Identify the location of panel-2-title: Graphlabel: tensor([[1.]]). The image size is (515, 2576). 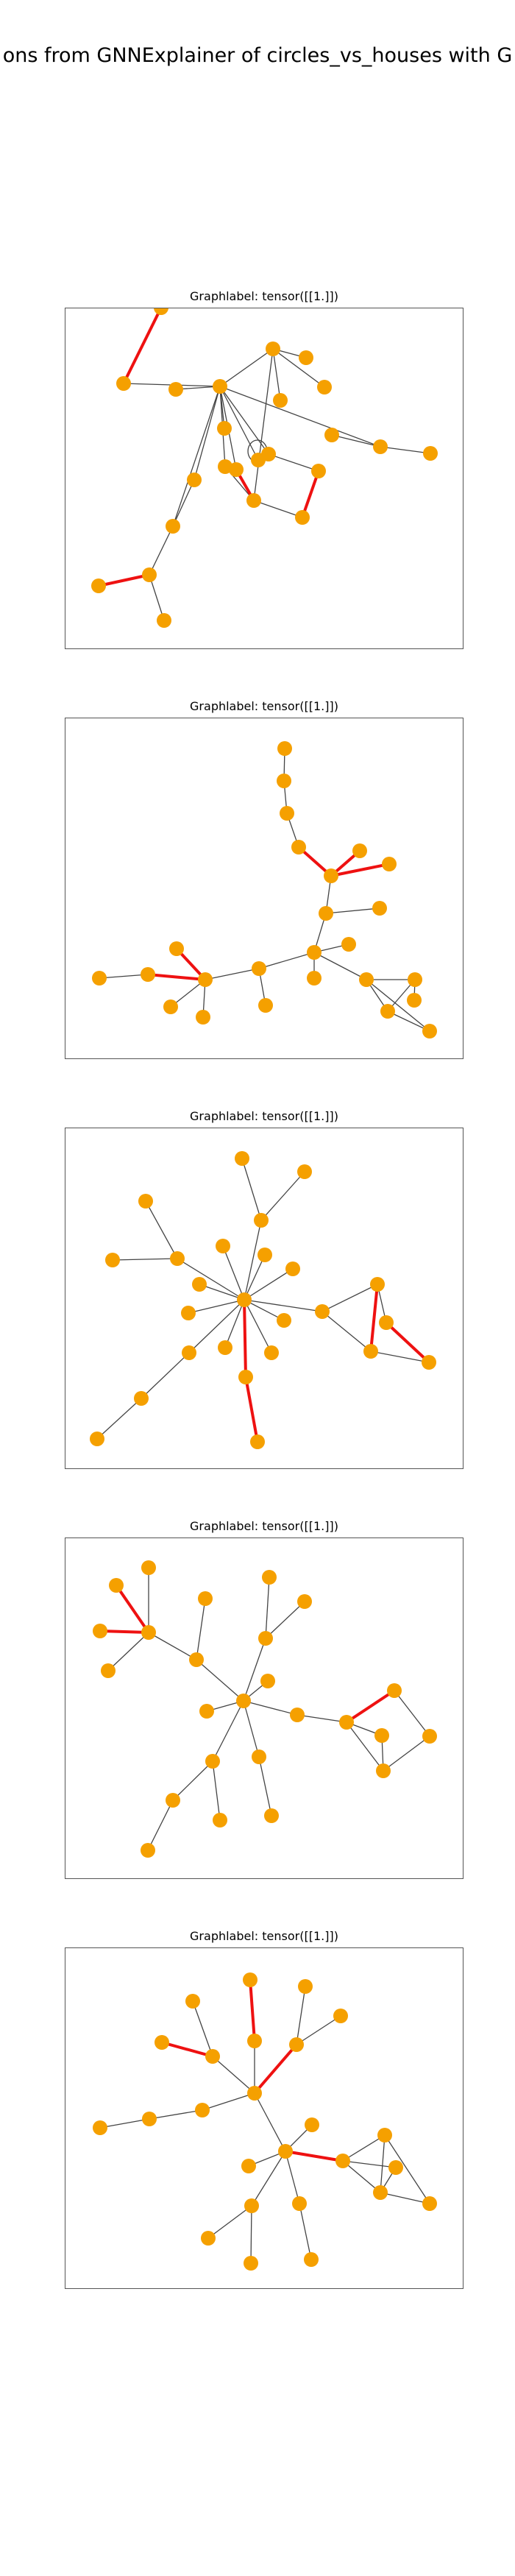
(264, 706).